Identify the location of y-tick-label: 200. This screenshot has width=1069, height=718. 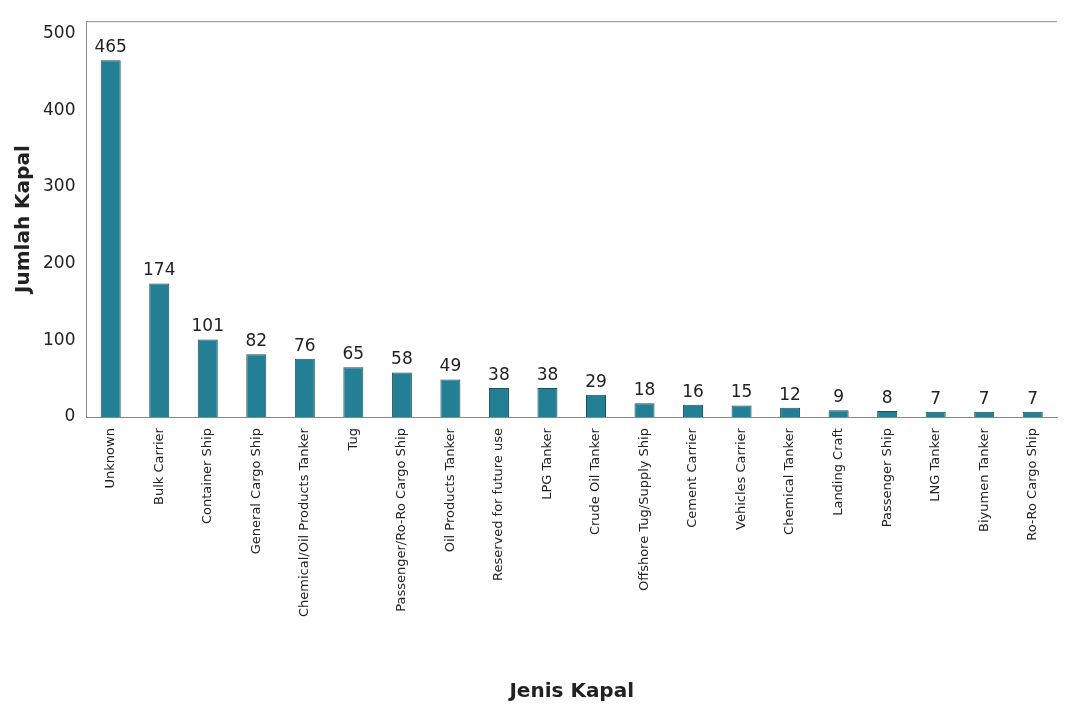
(59, 262).